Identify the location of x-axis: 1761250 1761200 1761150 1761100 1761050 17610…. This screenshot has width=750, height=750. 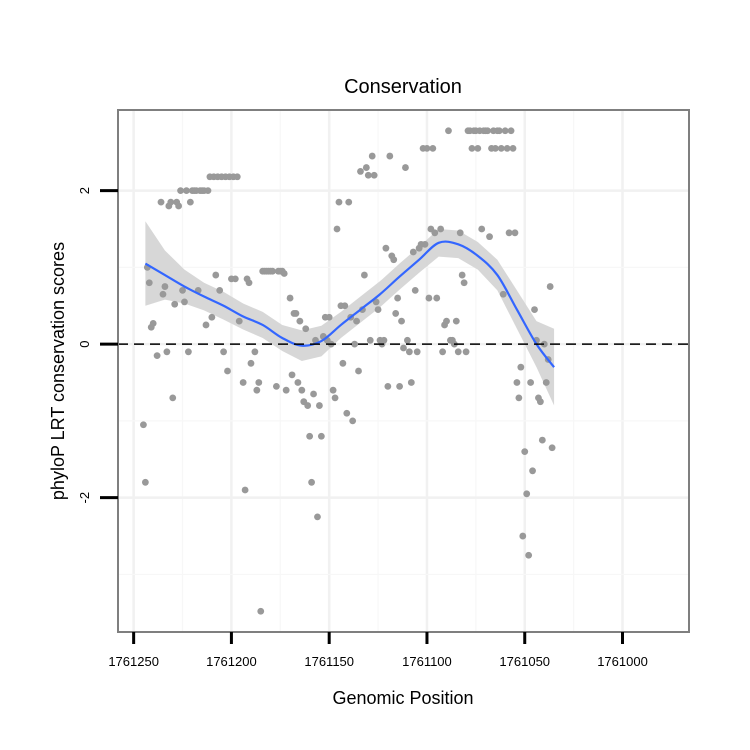
(378, 650).